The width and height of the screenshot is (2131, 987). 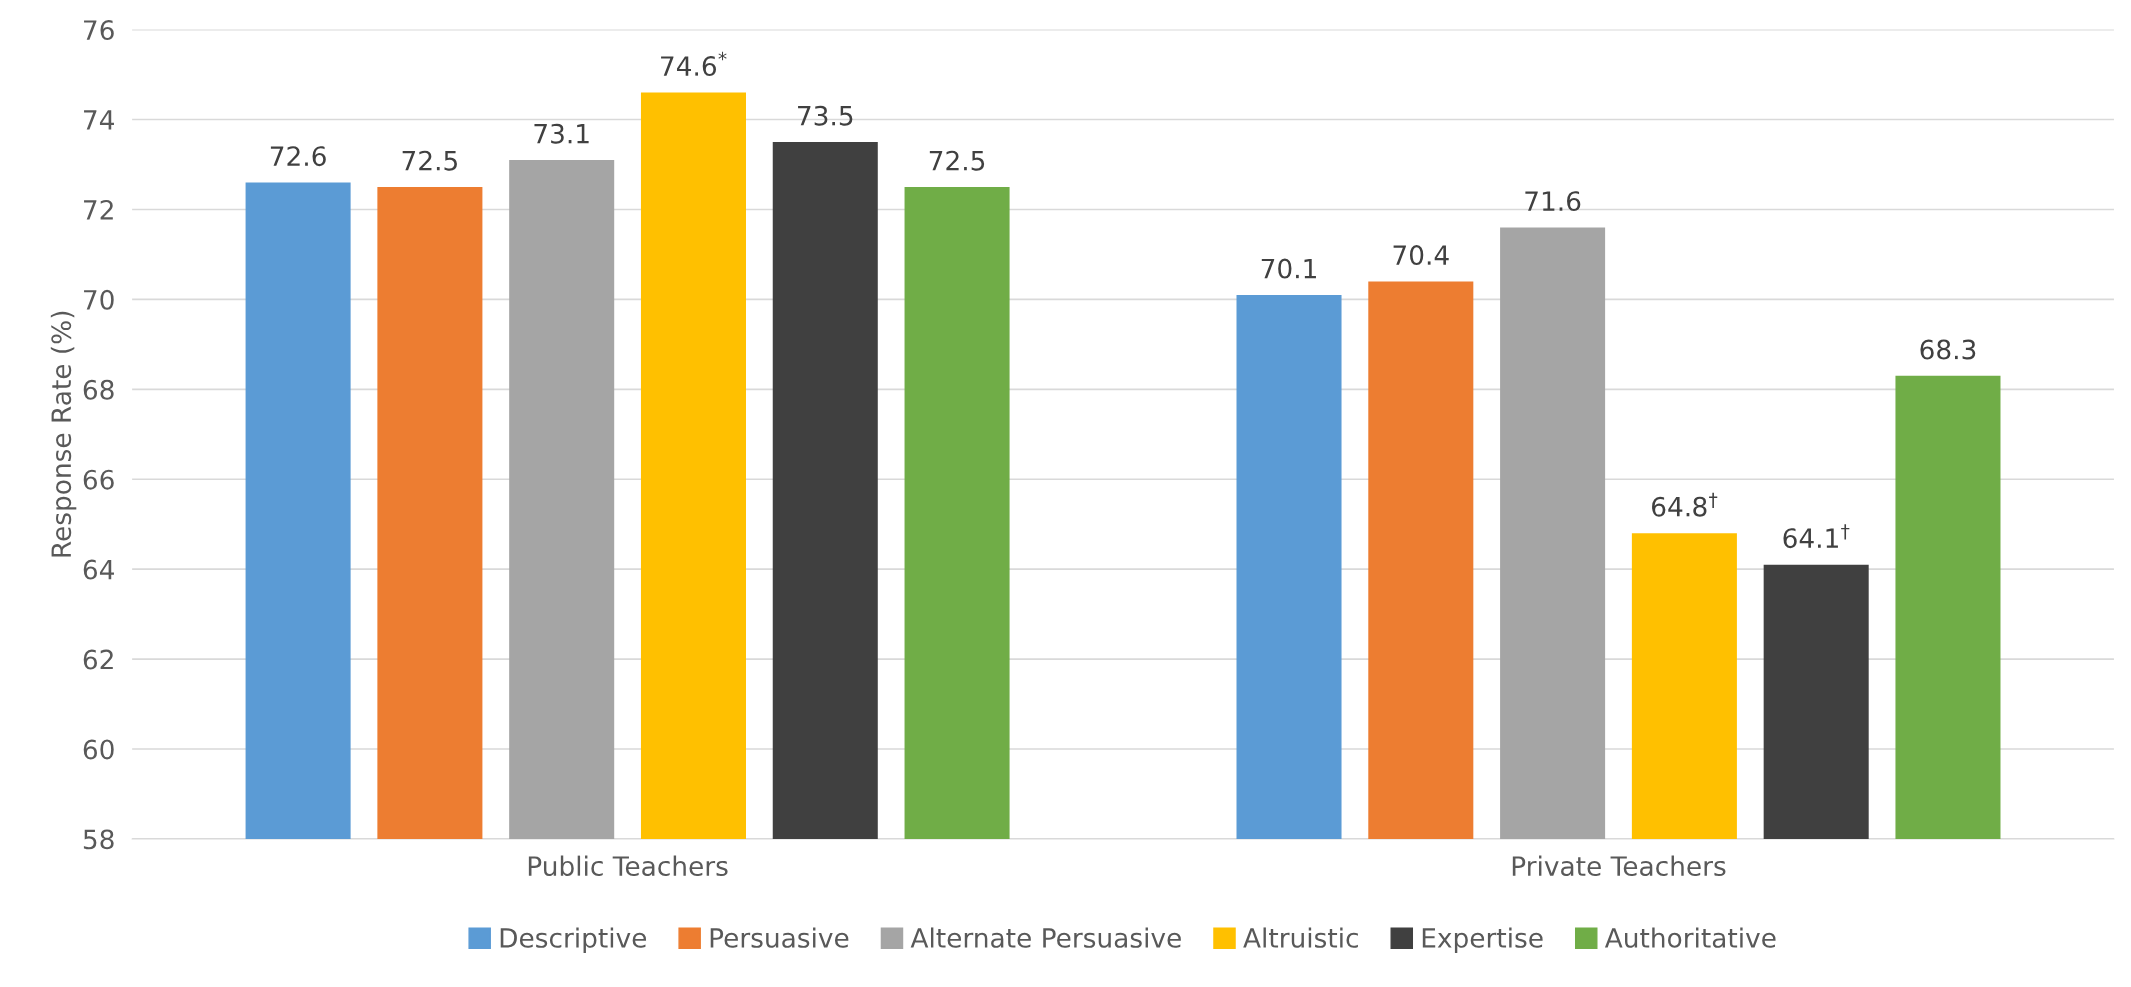 I want to click on data-label: 70.4, so click(x=1421, y=255).